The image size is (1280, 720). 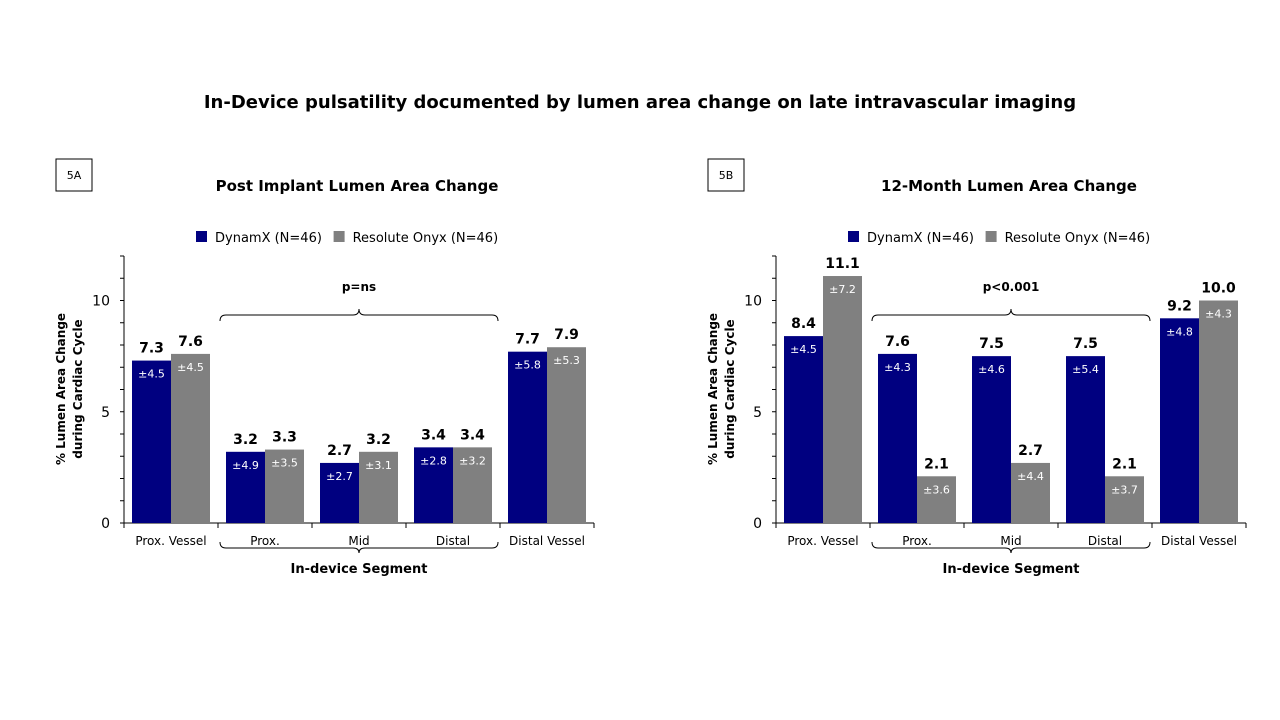 I want to click on bar-sd-label: ±3.5, so click(x=284, y=463).